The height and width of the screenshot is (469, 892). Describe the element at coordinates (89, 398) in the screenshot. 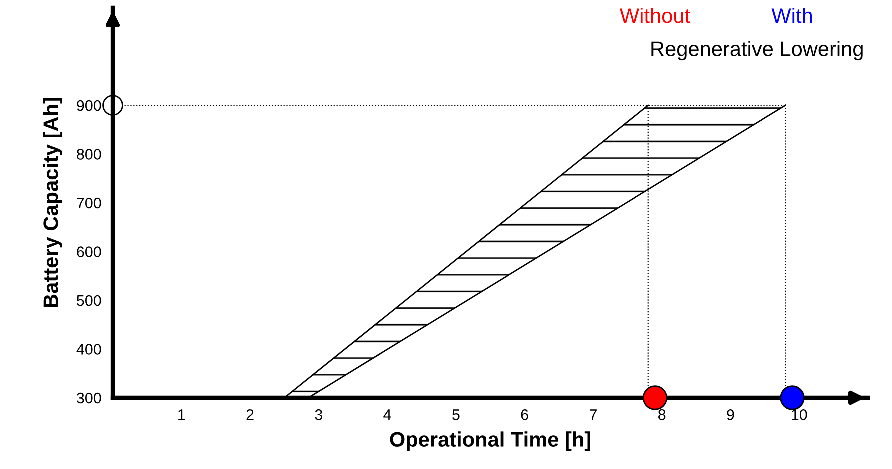

I see `y-tick-label: 300` at that location.